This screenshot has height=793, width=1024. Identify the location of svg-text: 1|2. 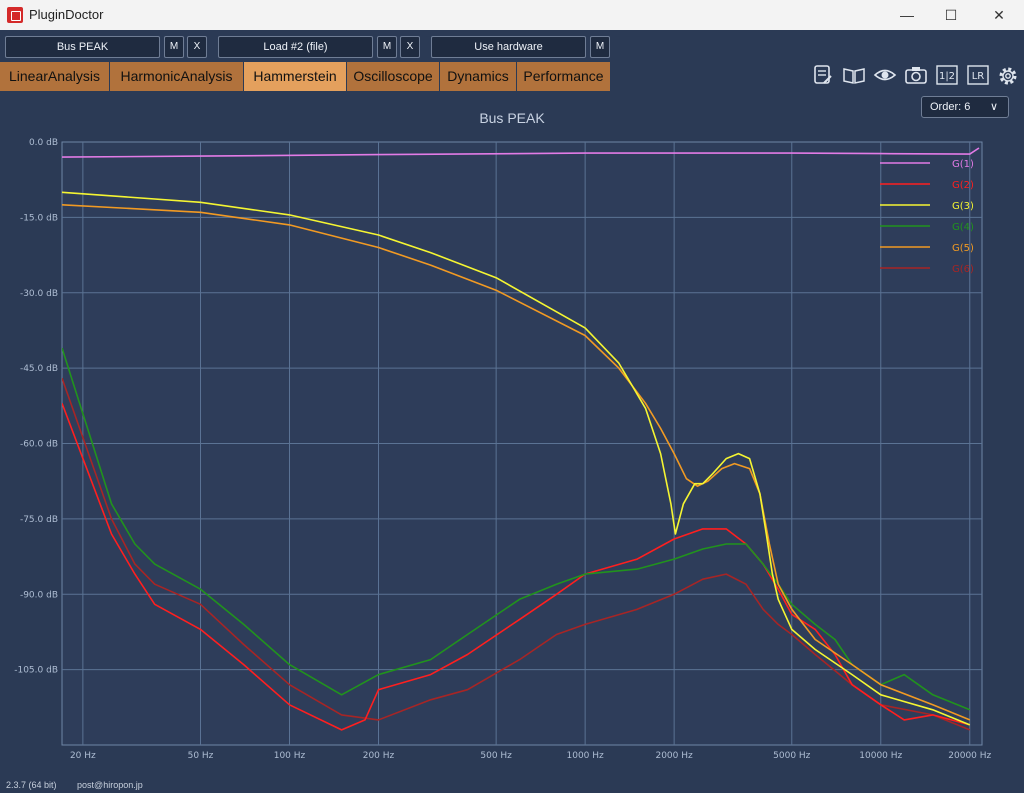
(947, 76).